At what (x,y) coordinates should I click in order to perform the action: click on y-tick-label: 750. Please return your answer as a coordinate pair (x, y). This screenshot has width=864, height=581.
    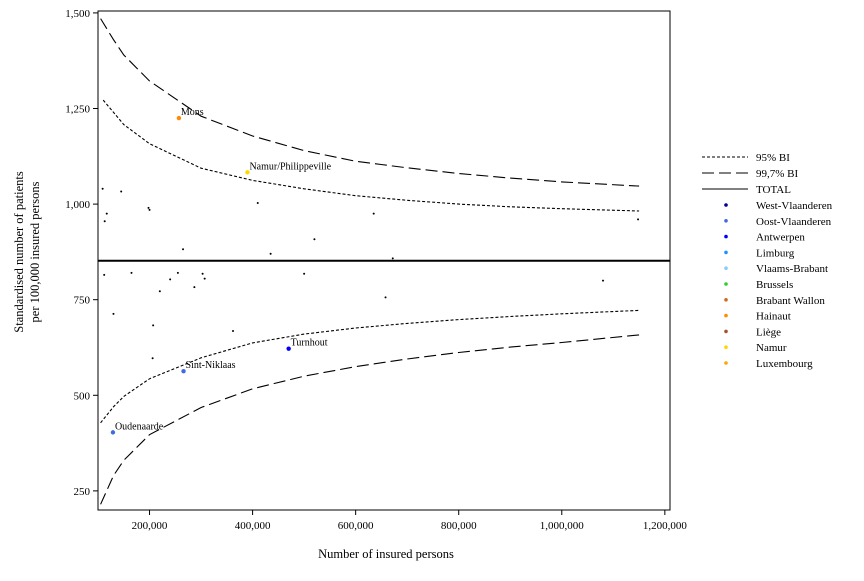
    Looking at the image, I should click on (82, 301).